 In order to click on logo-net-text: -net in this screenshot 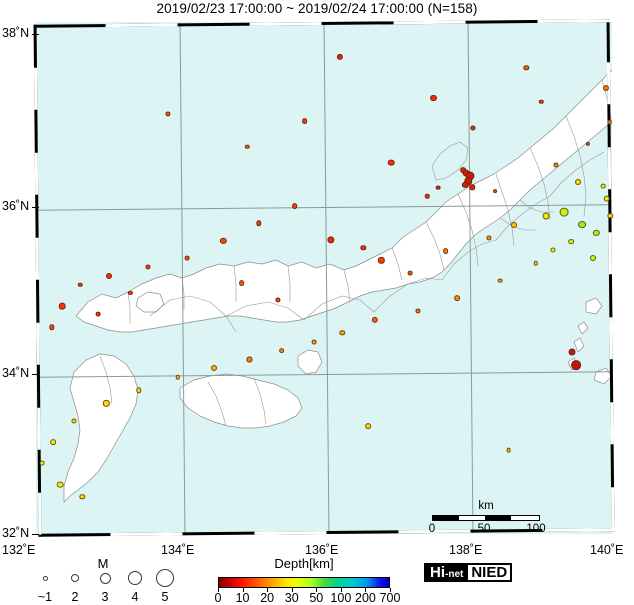, I will do `click(454, 574)`.